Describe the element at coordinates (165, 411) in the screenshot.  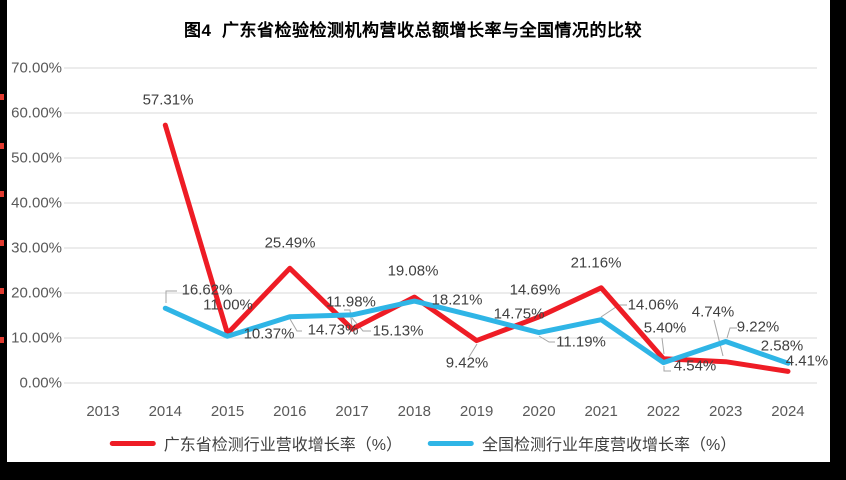
I see `x-axis-tick-label: 2014` at that location.